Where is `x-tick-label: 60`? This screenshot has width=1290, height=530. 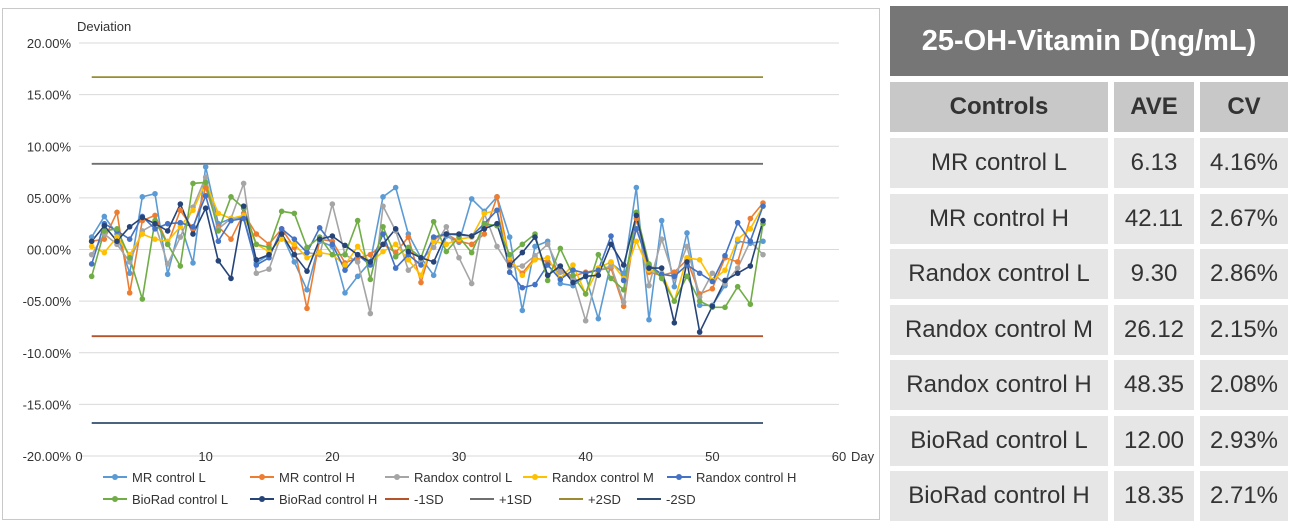 x-tick-label: 60 is located at coordinates (839, 456).